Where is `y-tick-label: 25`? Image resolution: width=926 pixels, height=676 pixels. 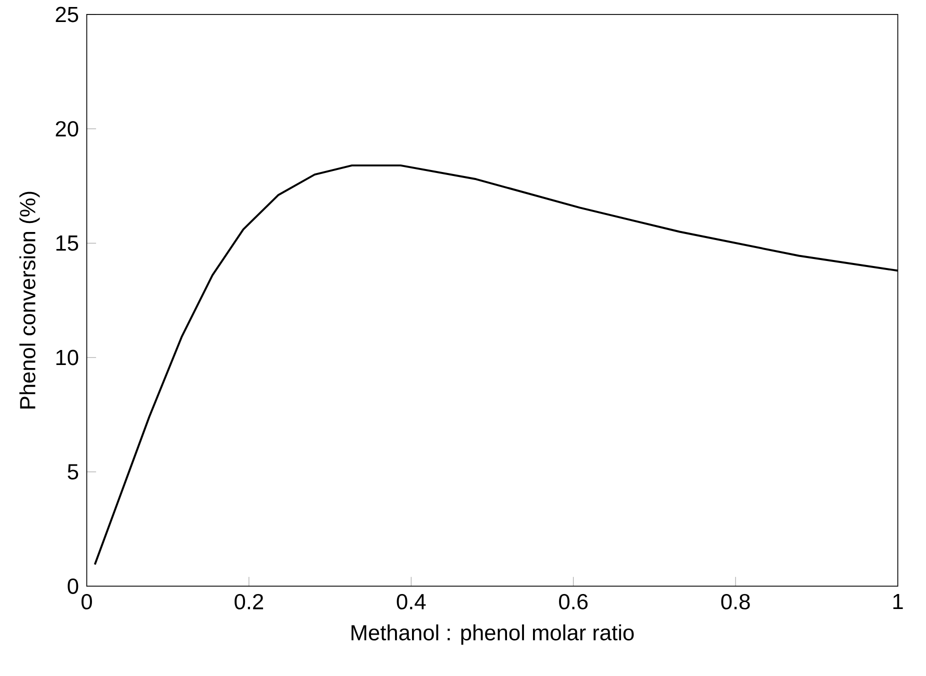 y-tick-label: 25 is located at coordinates (67, 14).